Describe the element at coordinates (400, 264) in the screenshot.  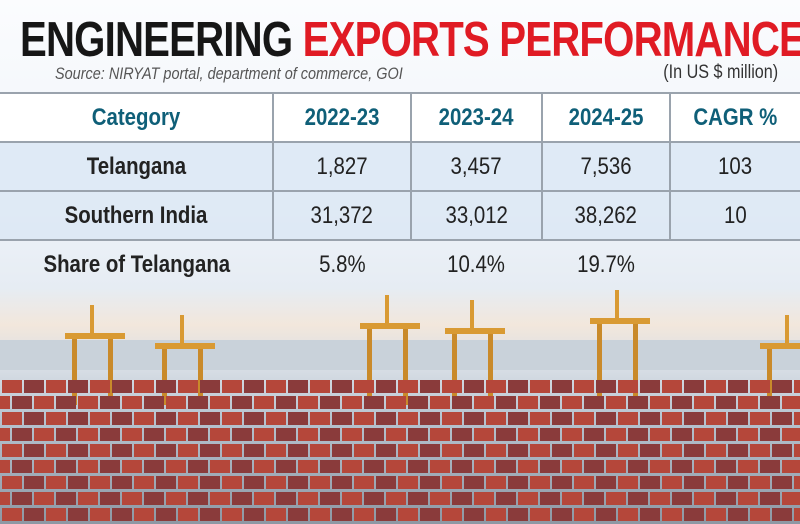
I see `table-row: Share of Telangana 5.8% 10.4% 19.7%` at that location.